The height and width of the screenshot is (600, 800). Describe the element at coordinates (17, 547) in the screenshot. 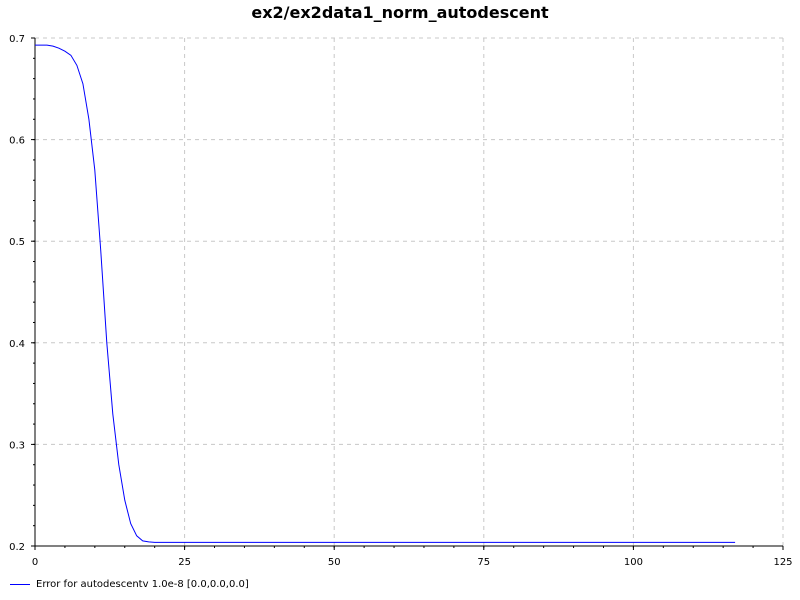

I see `y-tick-label: 0.2` at that location.